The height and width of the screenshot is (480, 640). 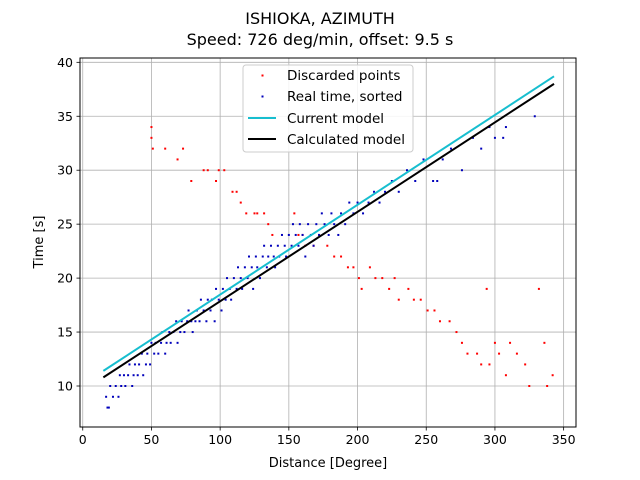 What do you see at coordinates (65, 332) in the screenshot?
I see `y-tick-label: 15` at bounding box center [65, 332].